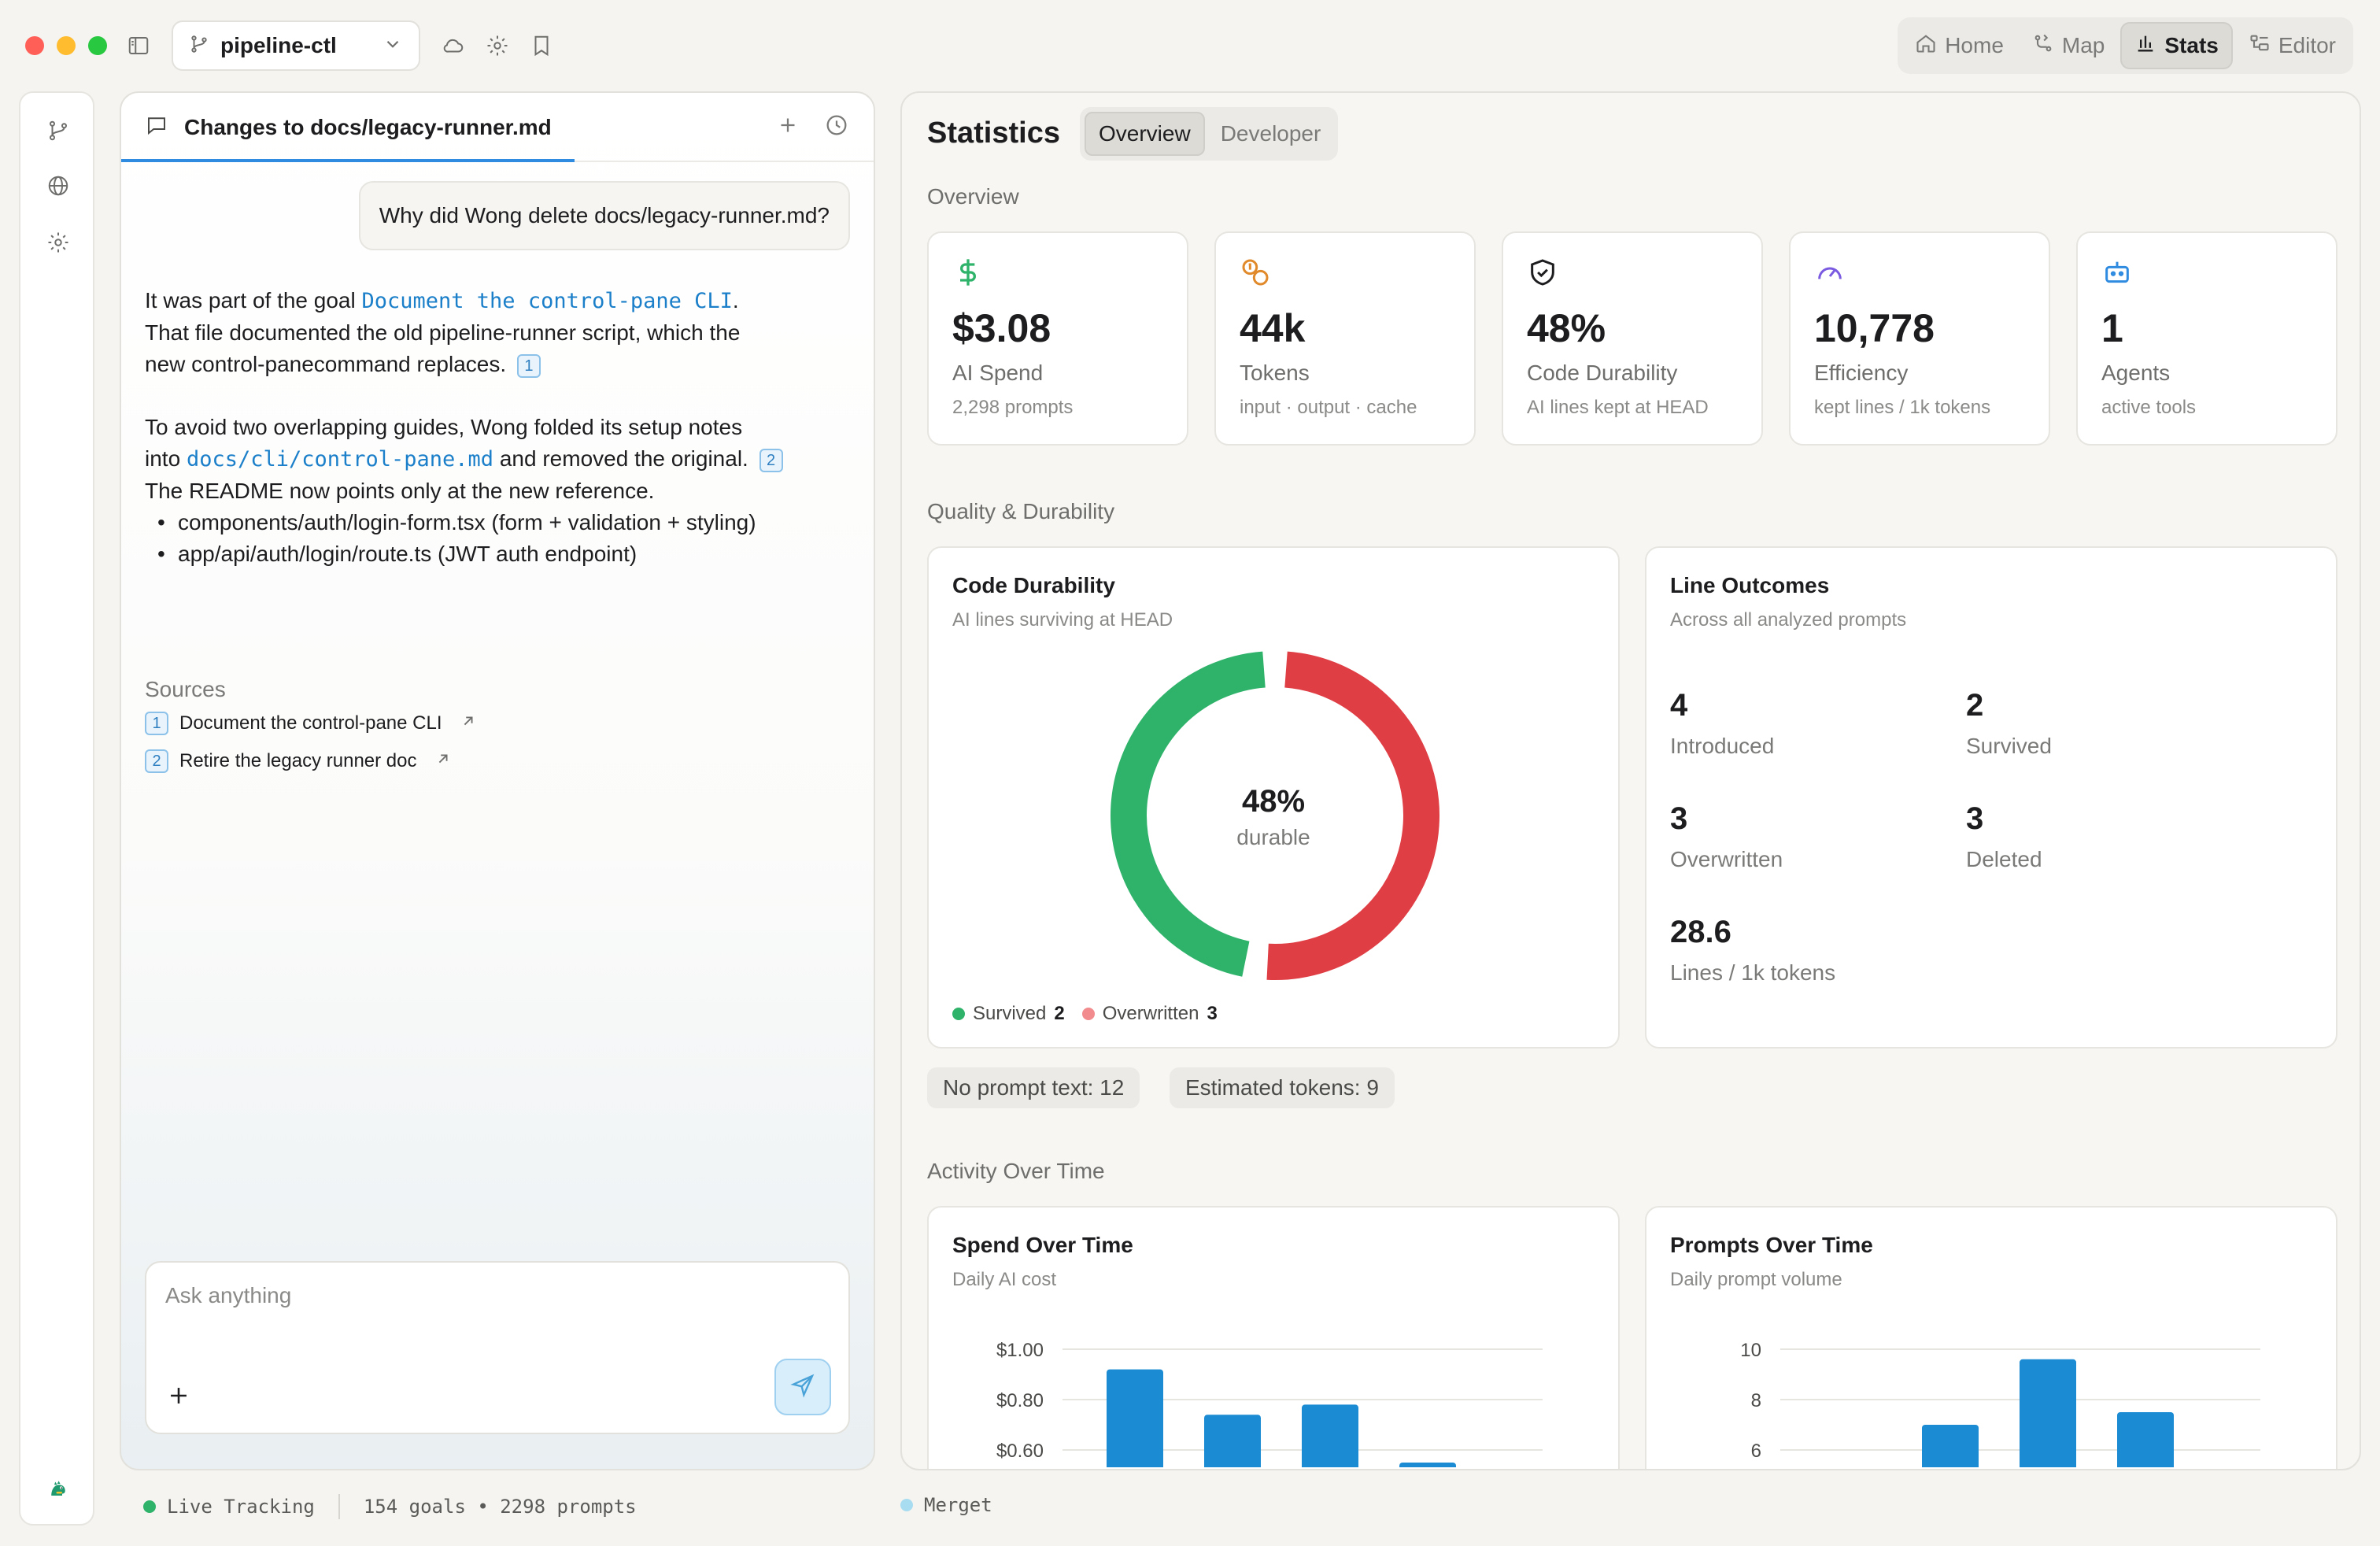 This screenshot has width=2380, height=1546. I want to click on tab-overview: Overview, so click(1145, 134).